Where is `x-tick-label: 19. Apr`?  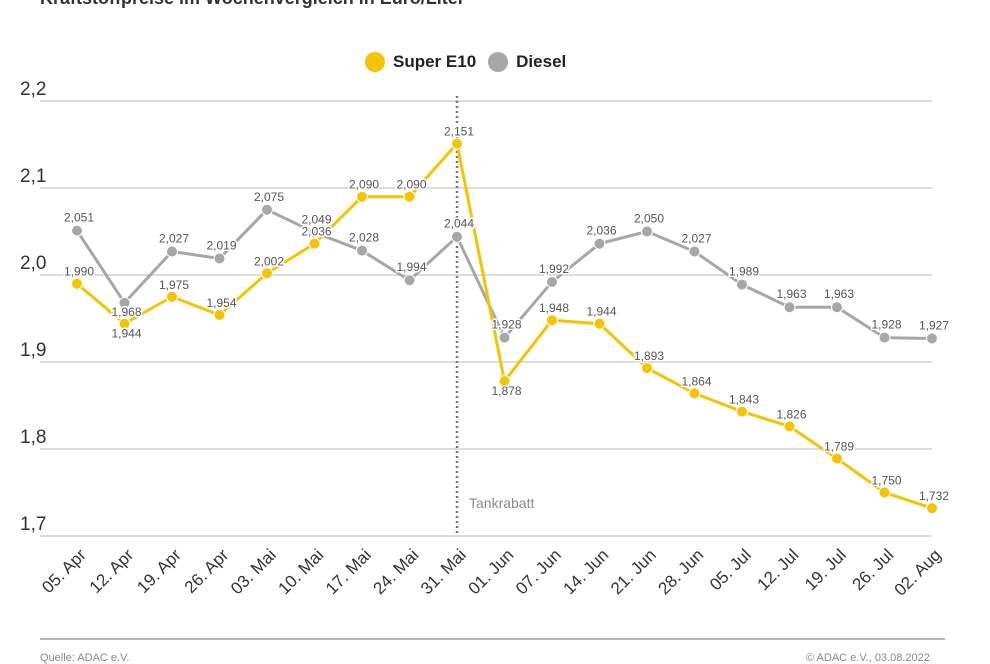 x-tick-label: 19. Apr is located at coordinates (159, 571).